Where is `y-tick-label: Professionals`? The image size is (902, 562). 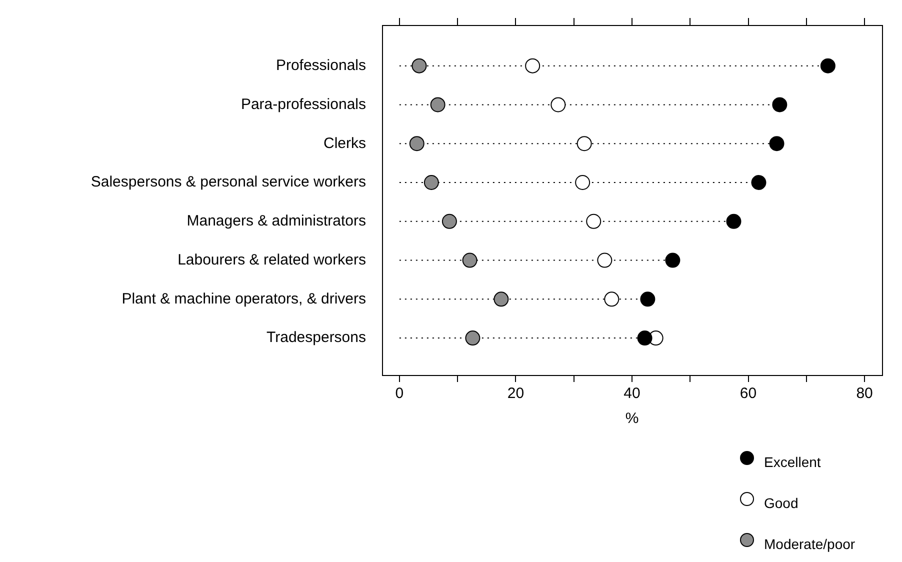
y-tick-label: Professionals is located at coordinates (321, 65).